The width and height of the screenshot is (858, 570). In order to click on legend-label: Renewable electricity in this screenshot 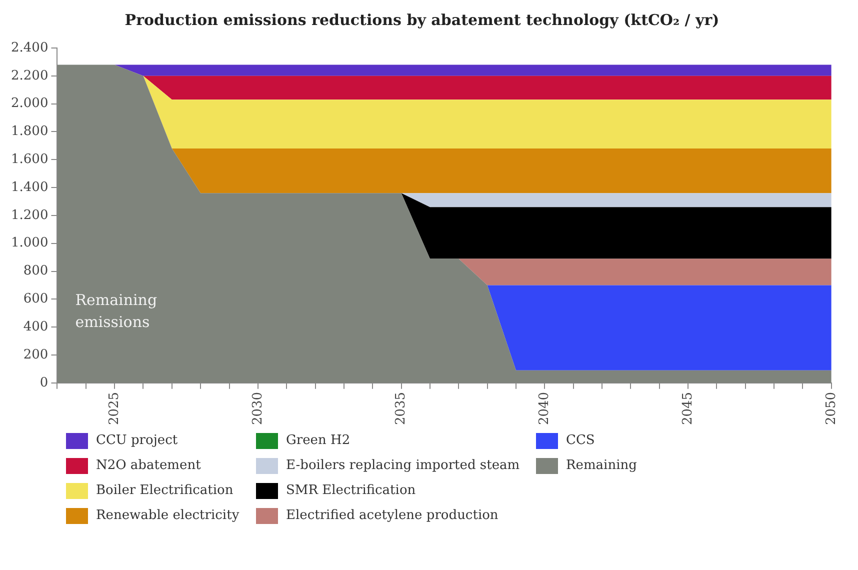, I will do `click(168, 515)`.